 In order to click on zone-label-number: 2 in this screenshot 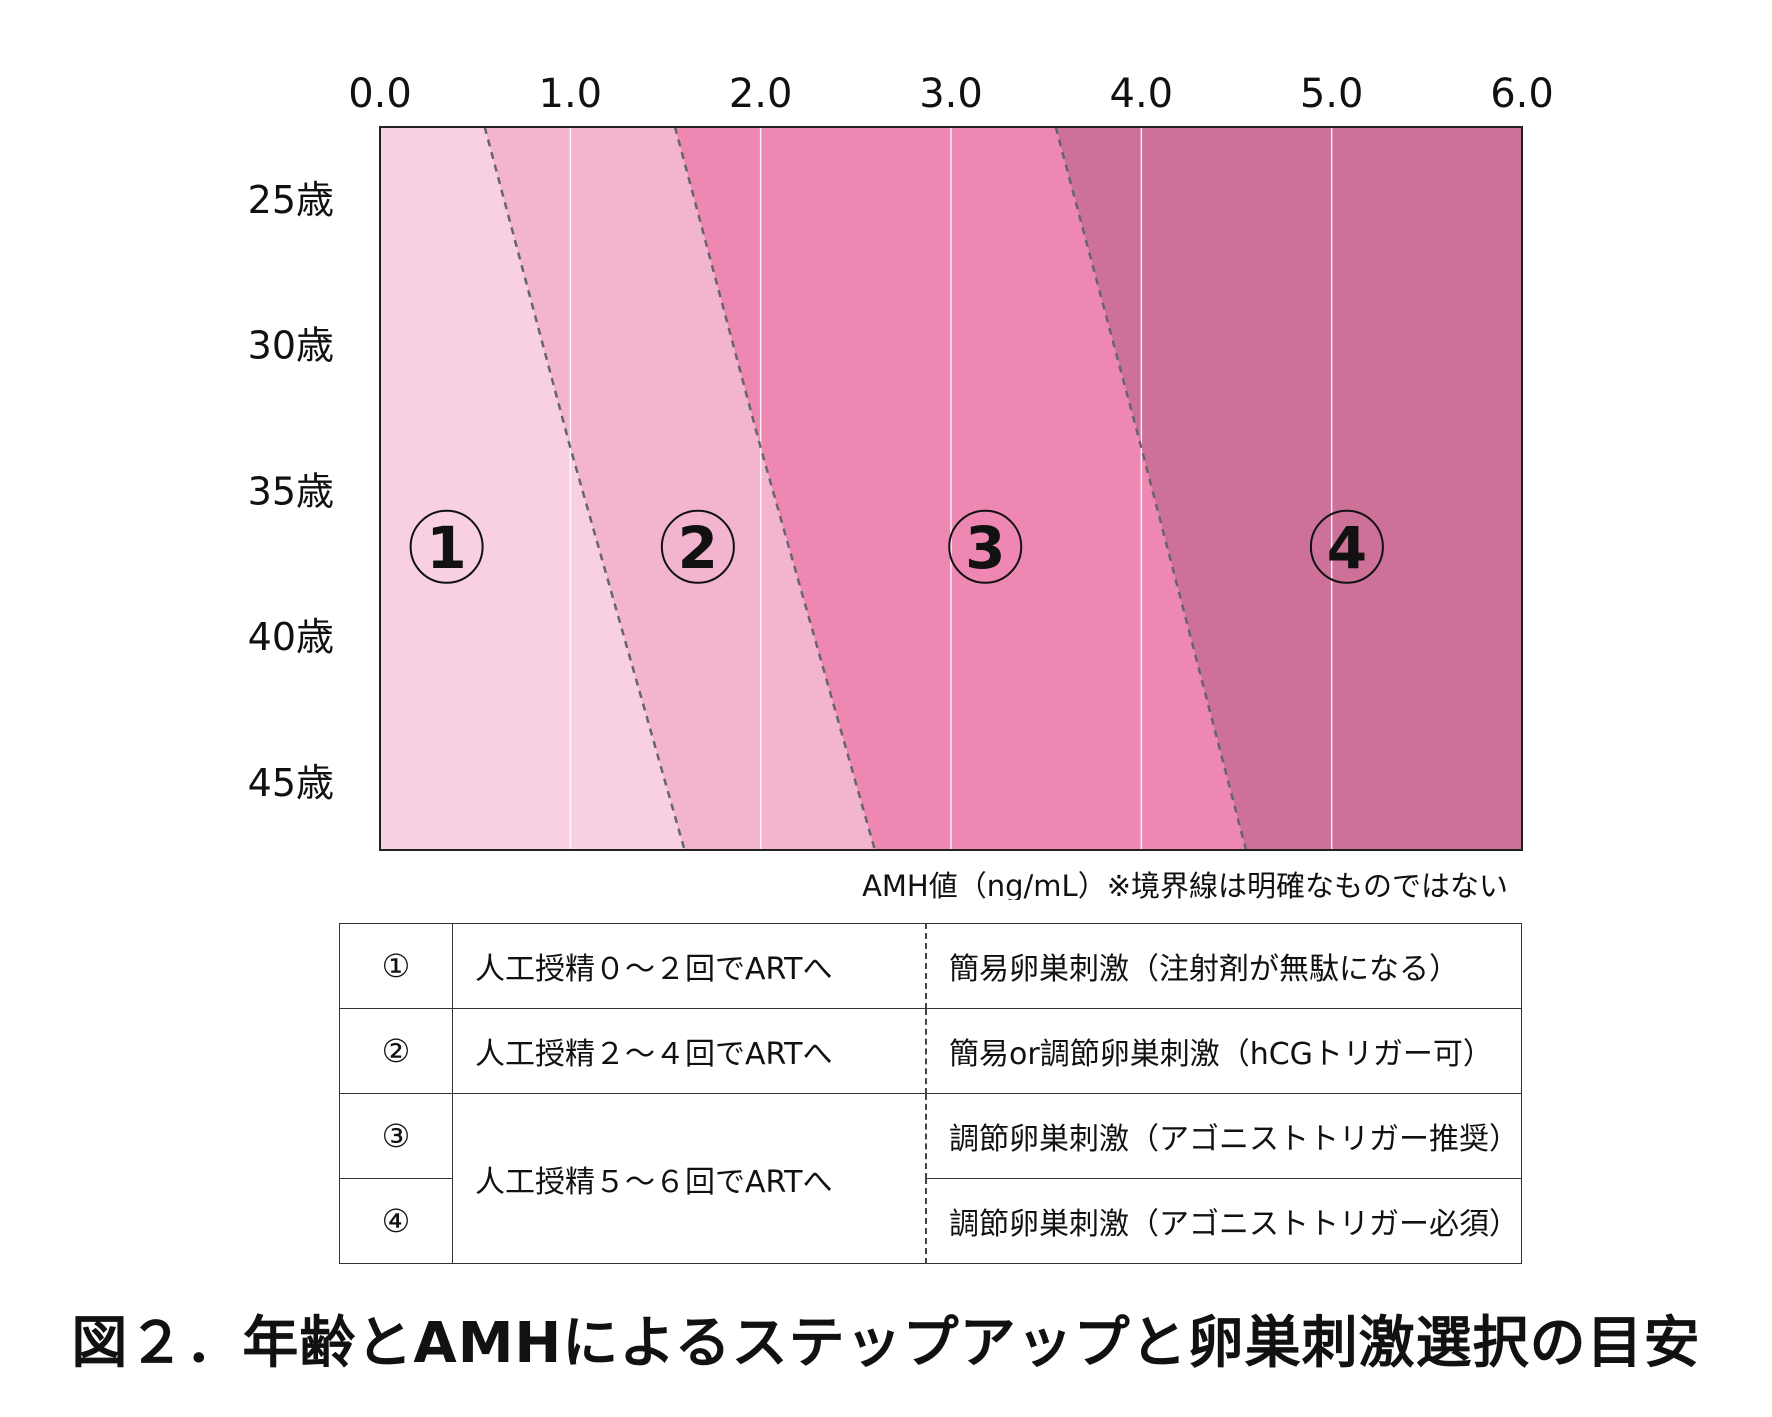, I will do `click(698, 548)`.